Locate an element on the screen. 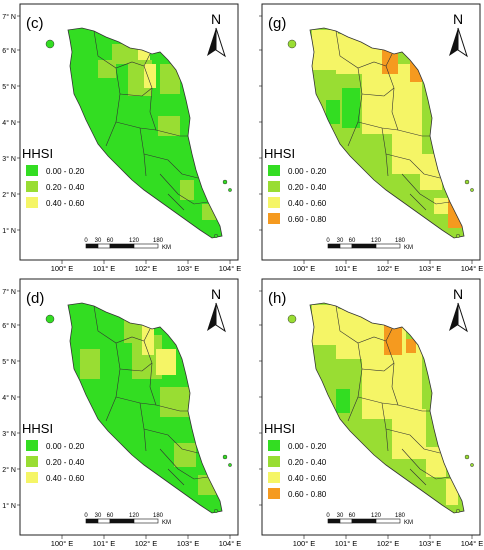  scale-unit: KM is located at coordinates (408, 523).